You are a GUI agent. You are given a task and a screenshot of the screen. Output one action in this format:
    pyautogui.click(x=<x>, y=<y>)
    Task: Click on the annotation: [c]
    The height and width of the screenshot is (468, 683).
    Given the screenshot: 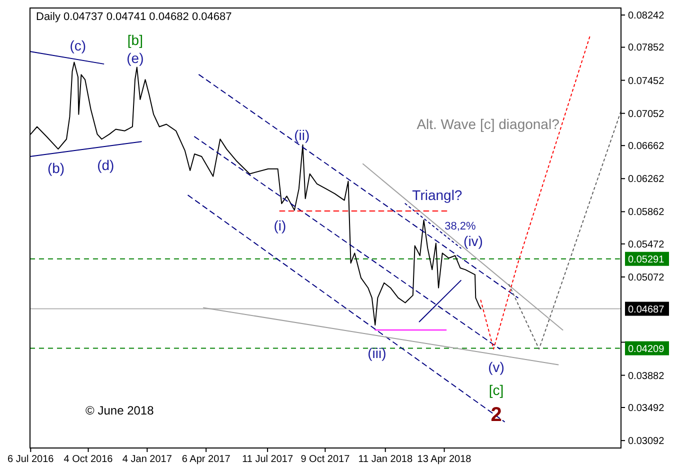 What is the action you would take?
    pyautogui.click(x=496, y=390)
    